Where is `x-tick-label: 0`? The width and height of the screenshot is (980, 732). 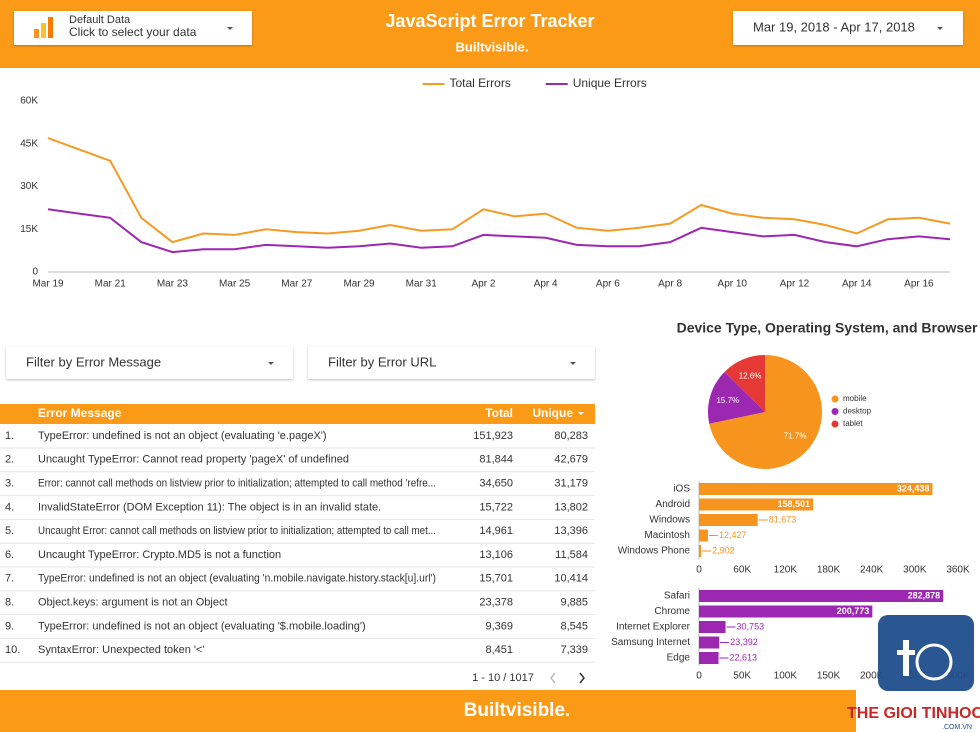
x-tick-label: 0 is located at coordinates (699, 570).